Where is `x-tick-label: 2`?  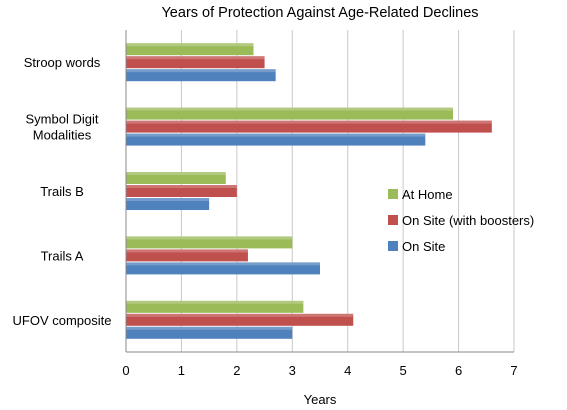
x-tick-label: 2 is located at coordinates (236, 370).